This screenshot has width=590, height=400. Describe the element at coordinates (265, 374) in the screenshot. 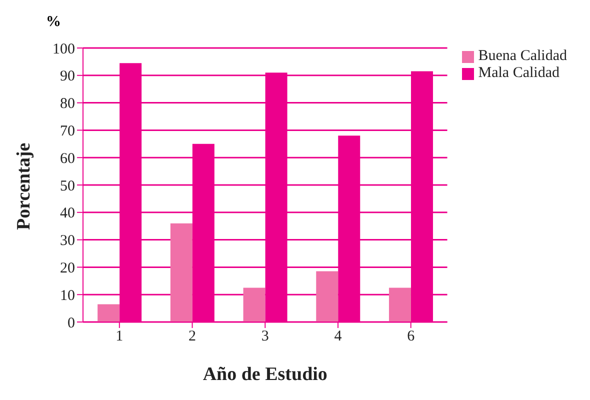

I see `x-axis-title: Año de Estudio` at that location.